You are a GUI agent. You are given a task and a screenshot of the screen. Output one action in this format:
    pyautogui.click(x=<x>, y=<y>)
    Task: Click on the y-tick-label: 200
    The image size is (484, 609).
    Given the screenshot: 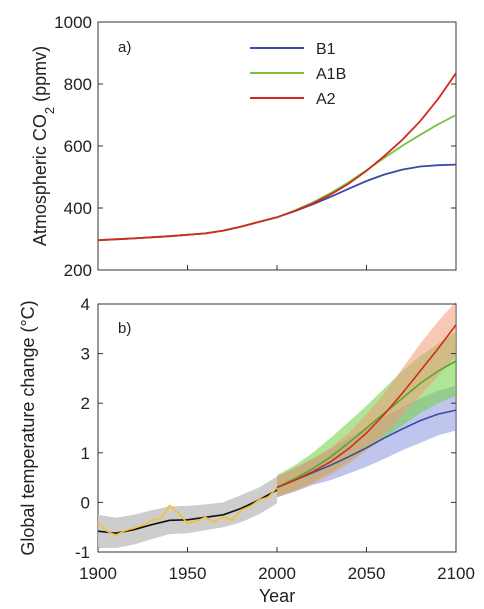 What is the action you would take?
    pyautogui.click(x=78, y=270)
    